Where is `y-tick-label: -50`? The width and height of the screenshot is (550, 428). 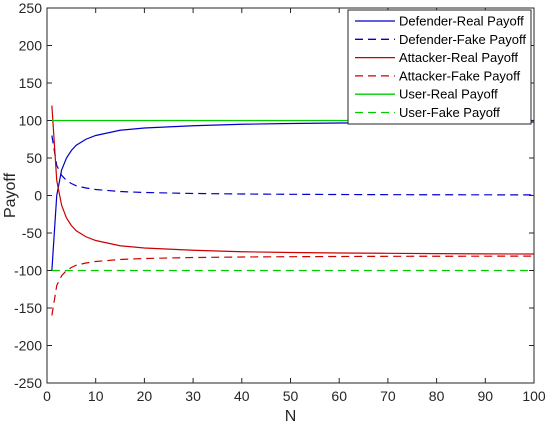 y-tick-label: -50 is located at coordinates (32, 233).